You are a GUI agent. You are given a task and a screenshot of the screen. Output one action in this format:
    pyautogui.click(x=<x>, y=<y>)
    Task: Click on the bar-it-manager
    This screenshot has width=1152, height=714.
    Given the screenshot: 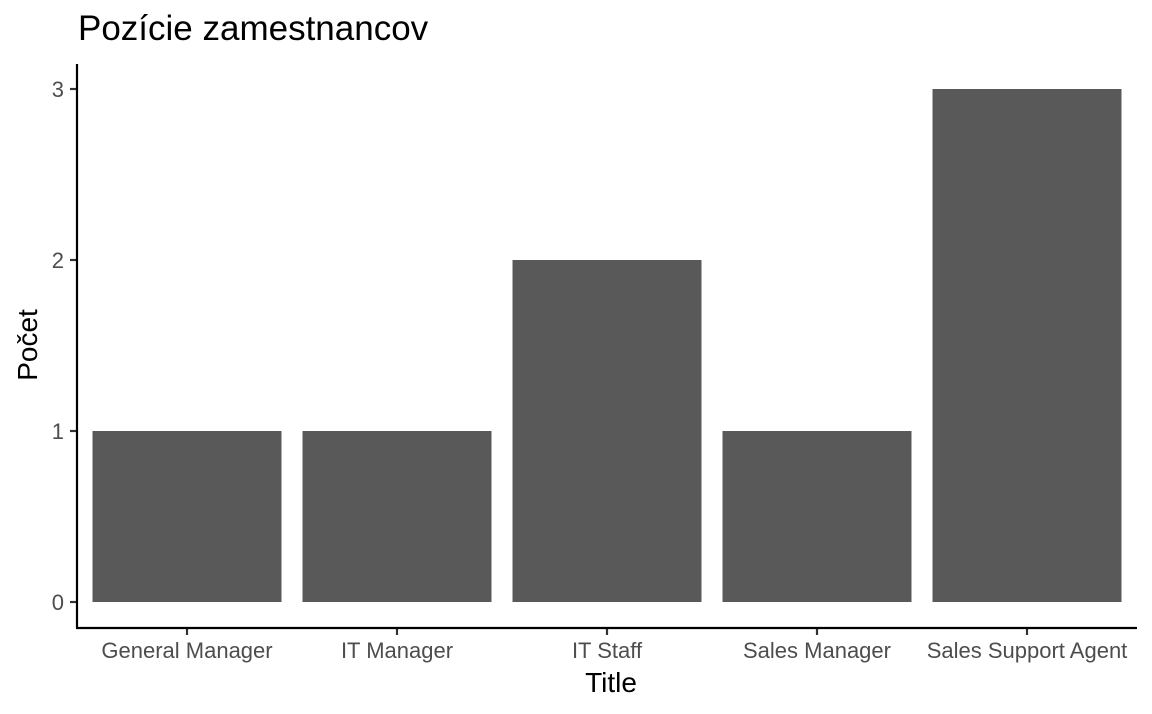 What is the action you would take?
    pyautogui.click(x=397, y=516)
    